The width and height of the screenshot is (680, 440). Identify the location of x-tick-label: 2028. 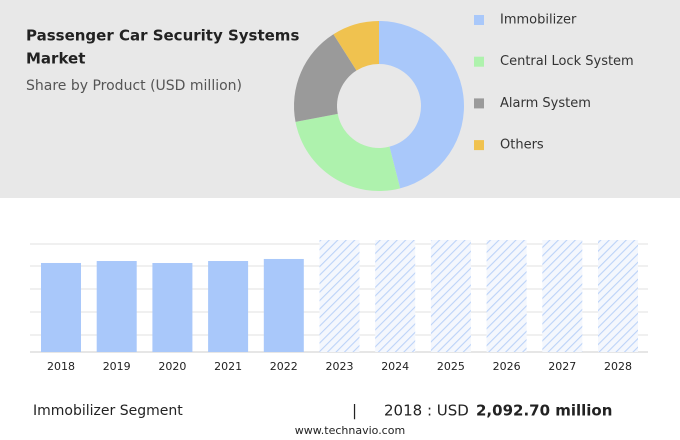
(618, 366).